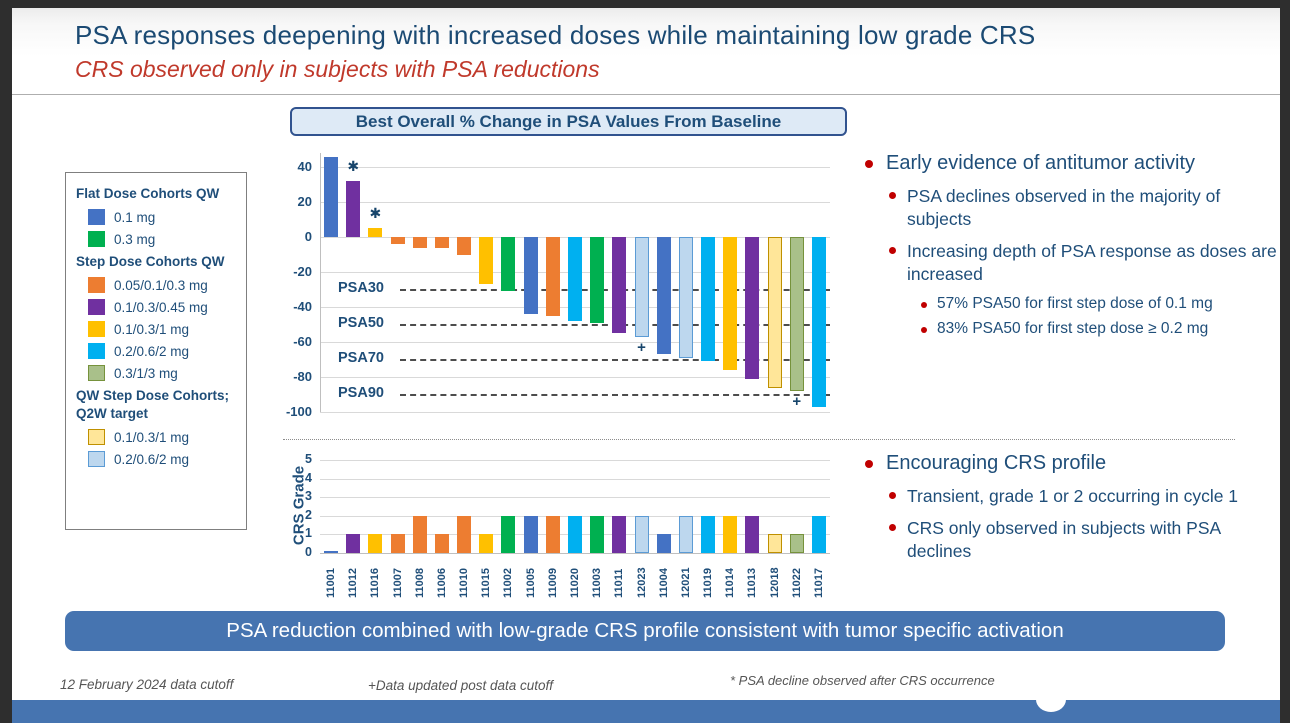 The image size is (1290, 723). What do you see at coordinates (353, 167) in the screenshot?
I see `asterisk-marker: ✱` at bounding box center [353, 167].